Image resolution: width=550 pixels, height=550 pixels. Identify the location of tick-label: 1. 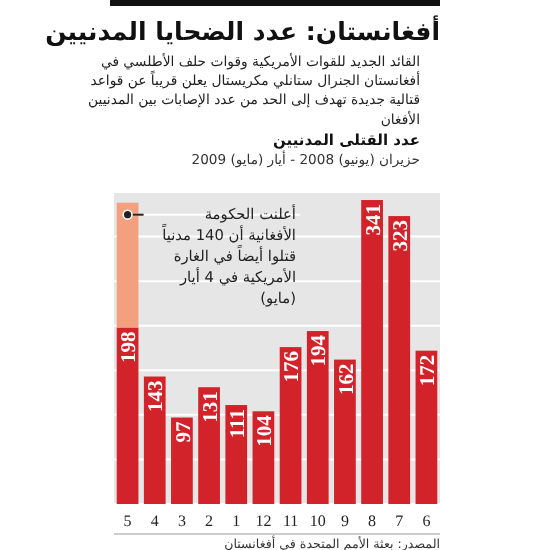
(236, 521).